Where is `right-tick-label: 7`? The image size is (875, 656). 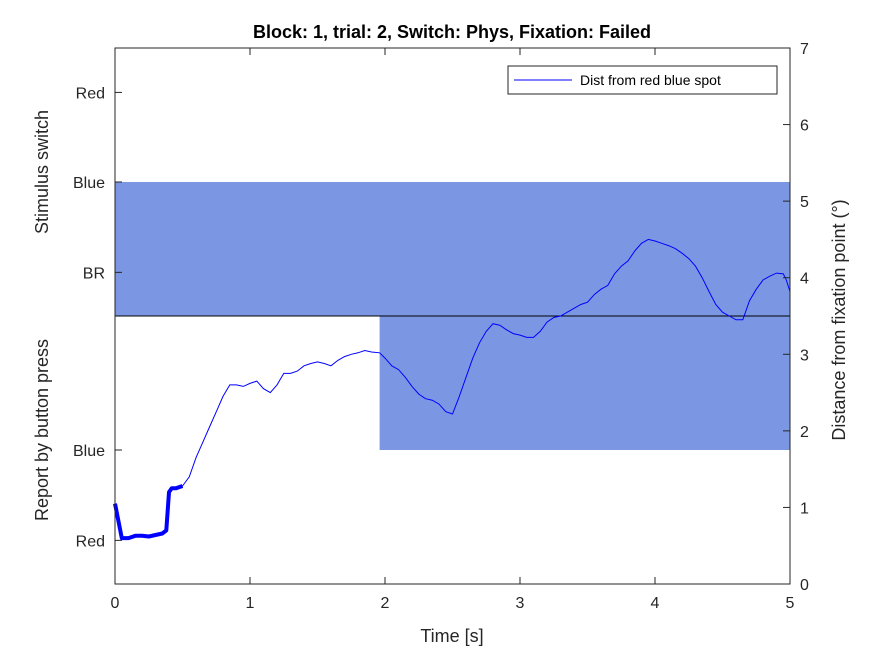
right-tick-label: 7 is located at coordinates (804, 49).